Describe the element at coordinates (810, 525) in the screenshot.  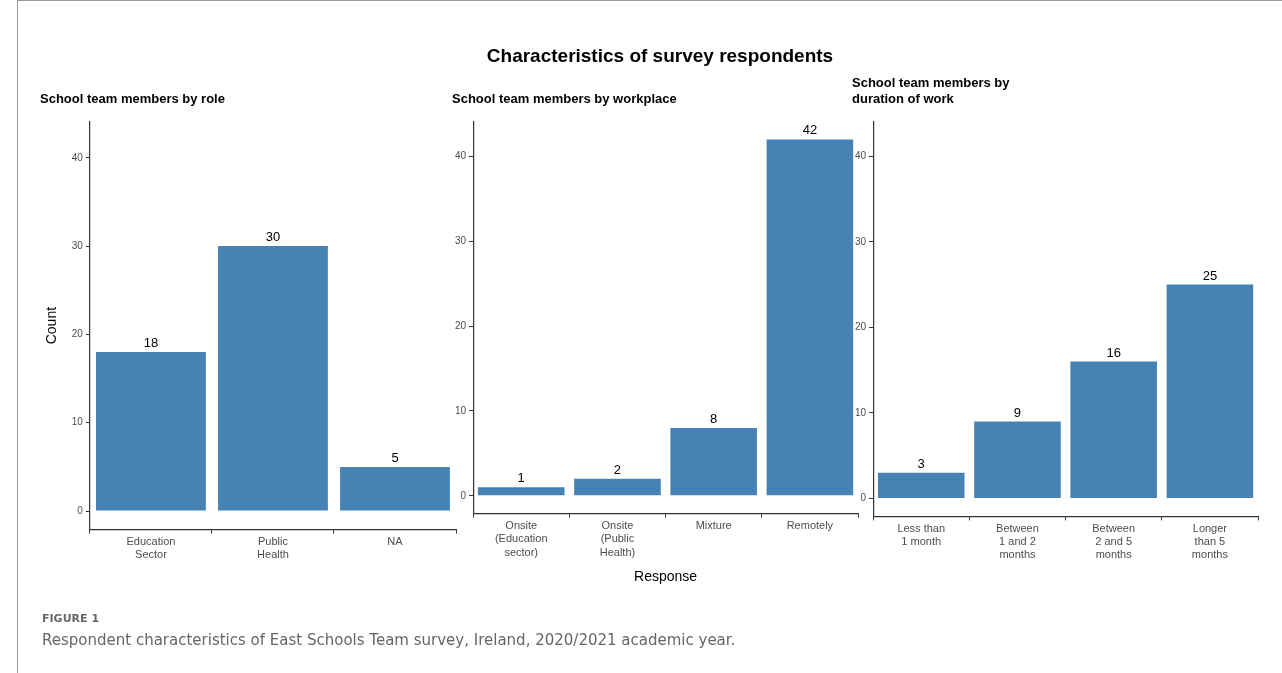
I see `x-tick-label: Remotely` at that location.